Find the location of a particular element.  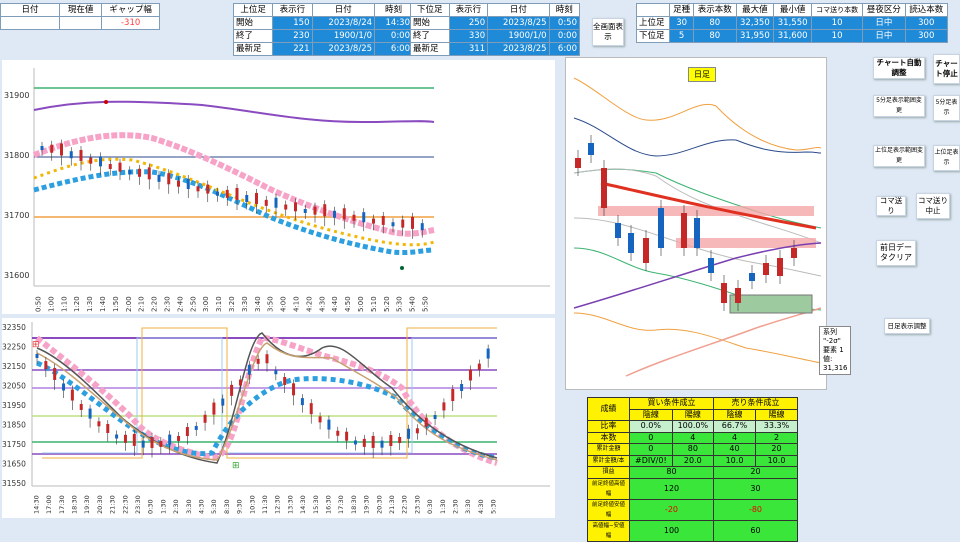

y-tick-label: 32050 is located at coordinates (14, 386).